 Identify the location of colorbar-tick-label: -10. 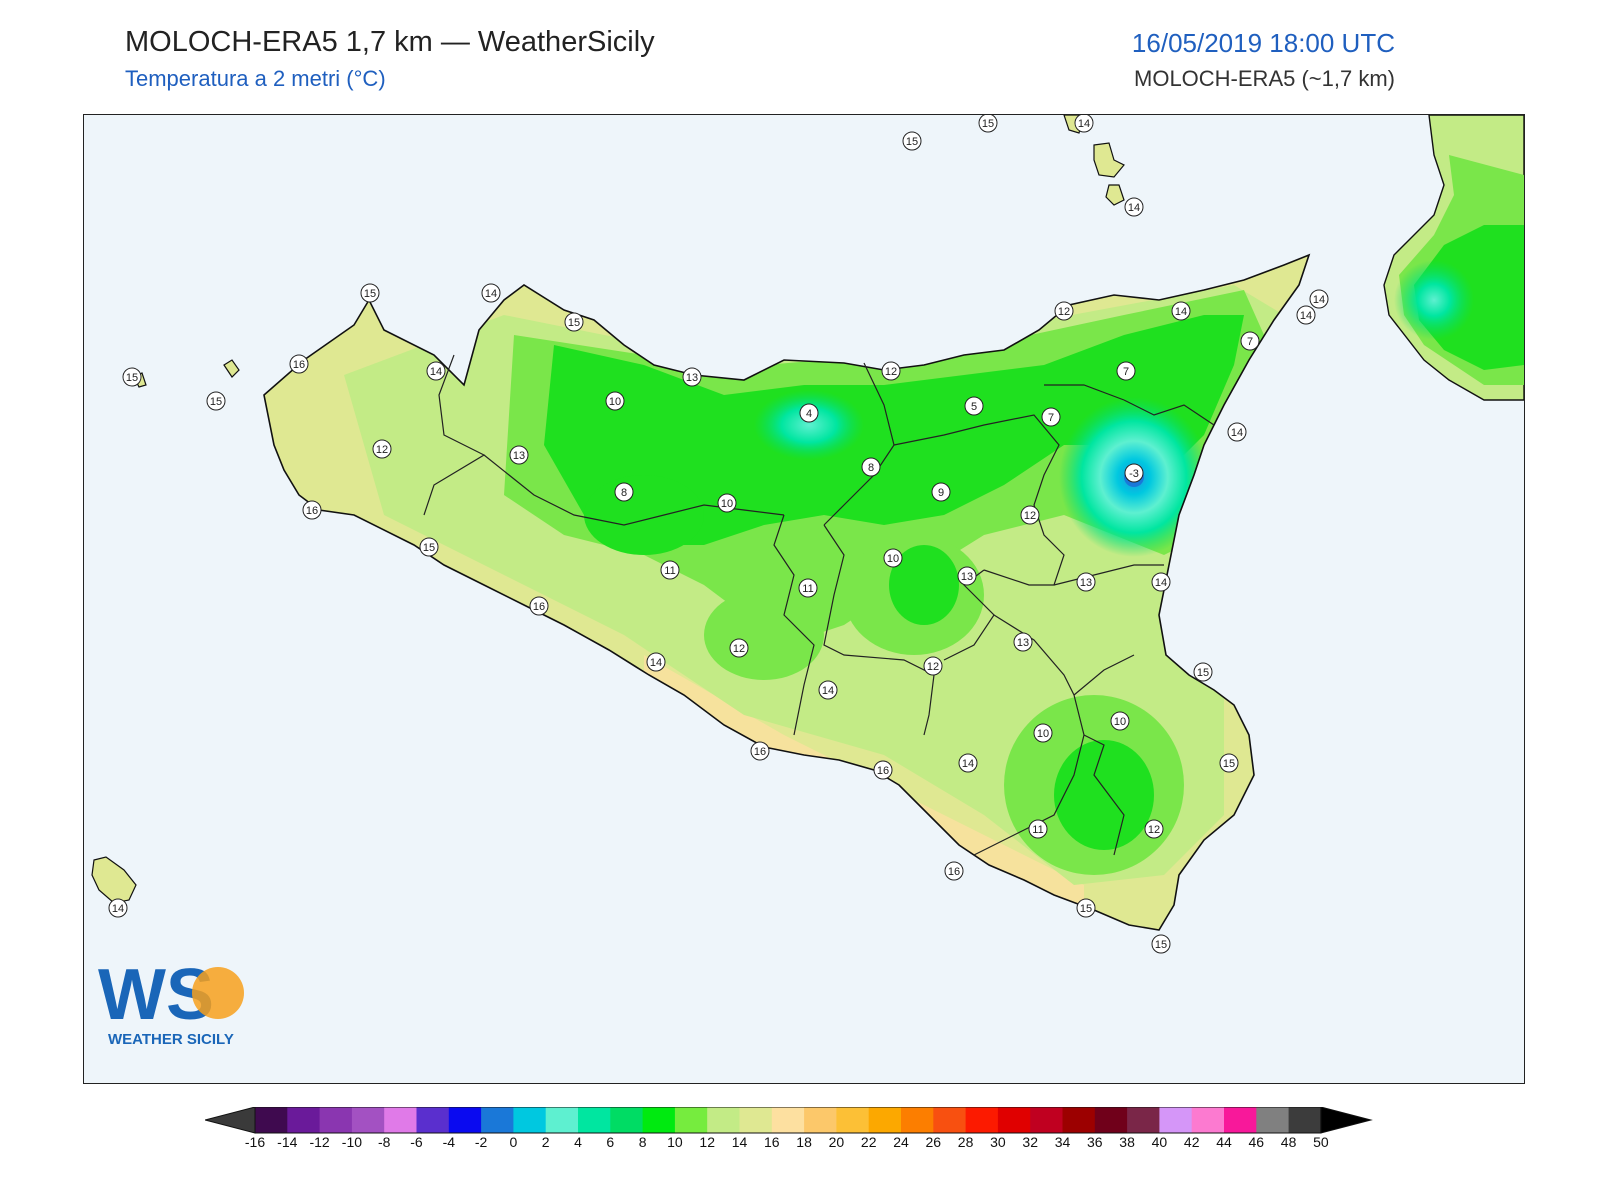
(352, 1140).